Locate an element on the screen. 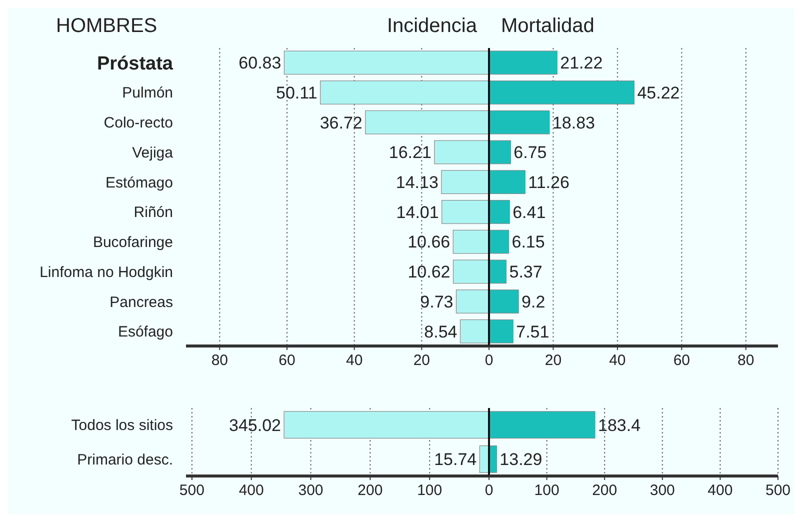 The image size is (802, 523). data-label: 5.37 is located at coordinates (525, 272).